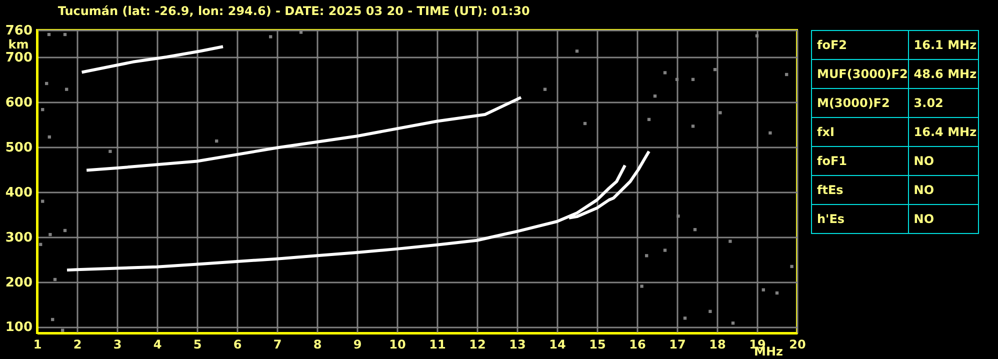 The width and height of the screenshot is (998, 359). I want to click on text: foF2, so click(860, 45).